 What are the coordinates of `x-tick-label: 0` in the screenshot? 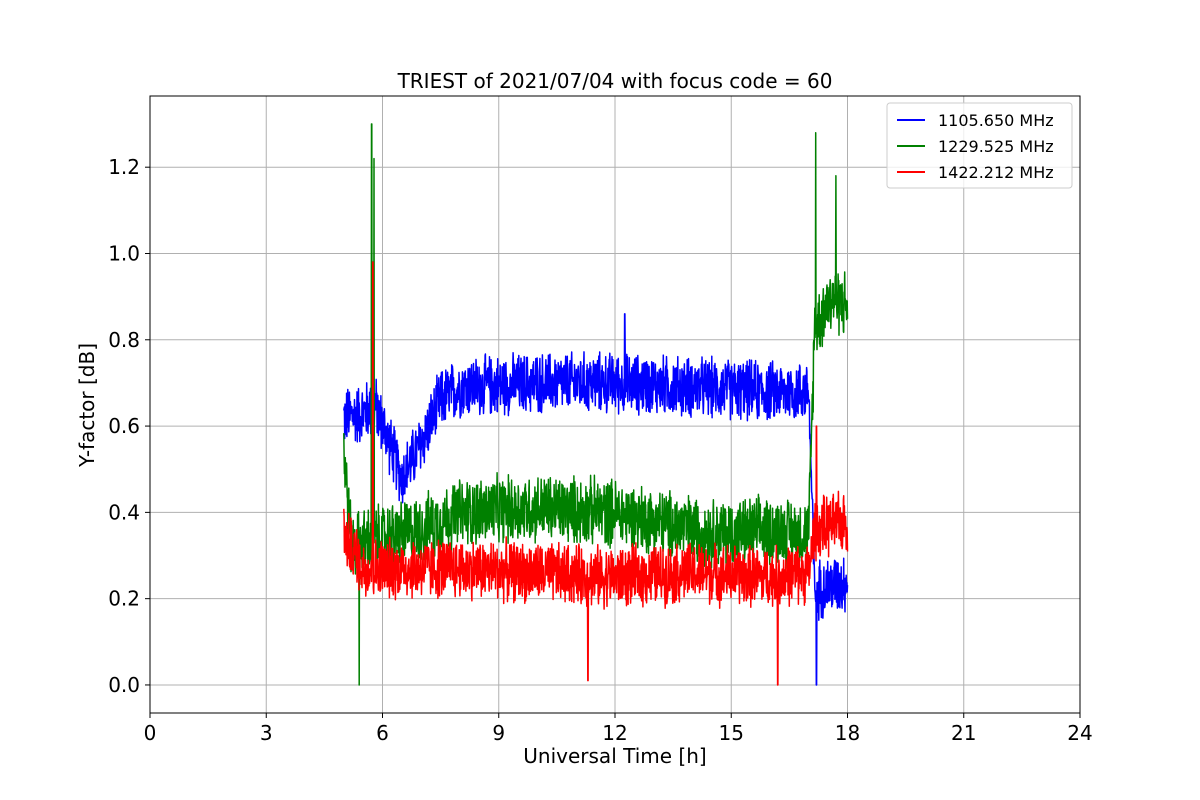 It's located at (150, 733).